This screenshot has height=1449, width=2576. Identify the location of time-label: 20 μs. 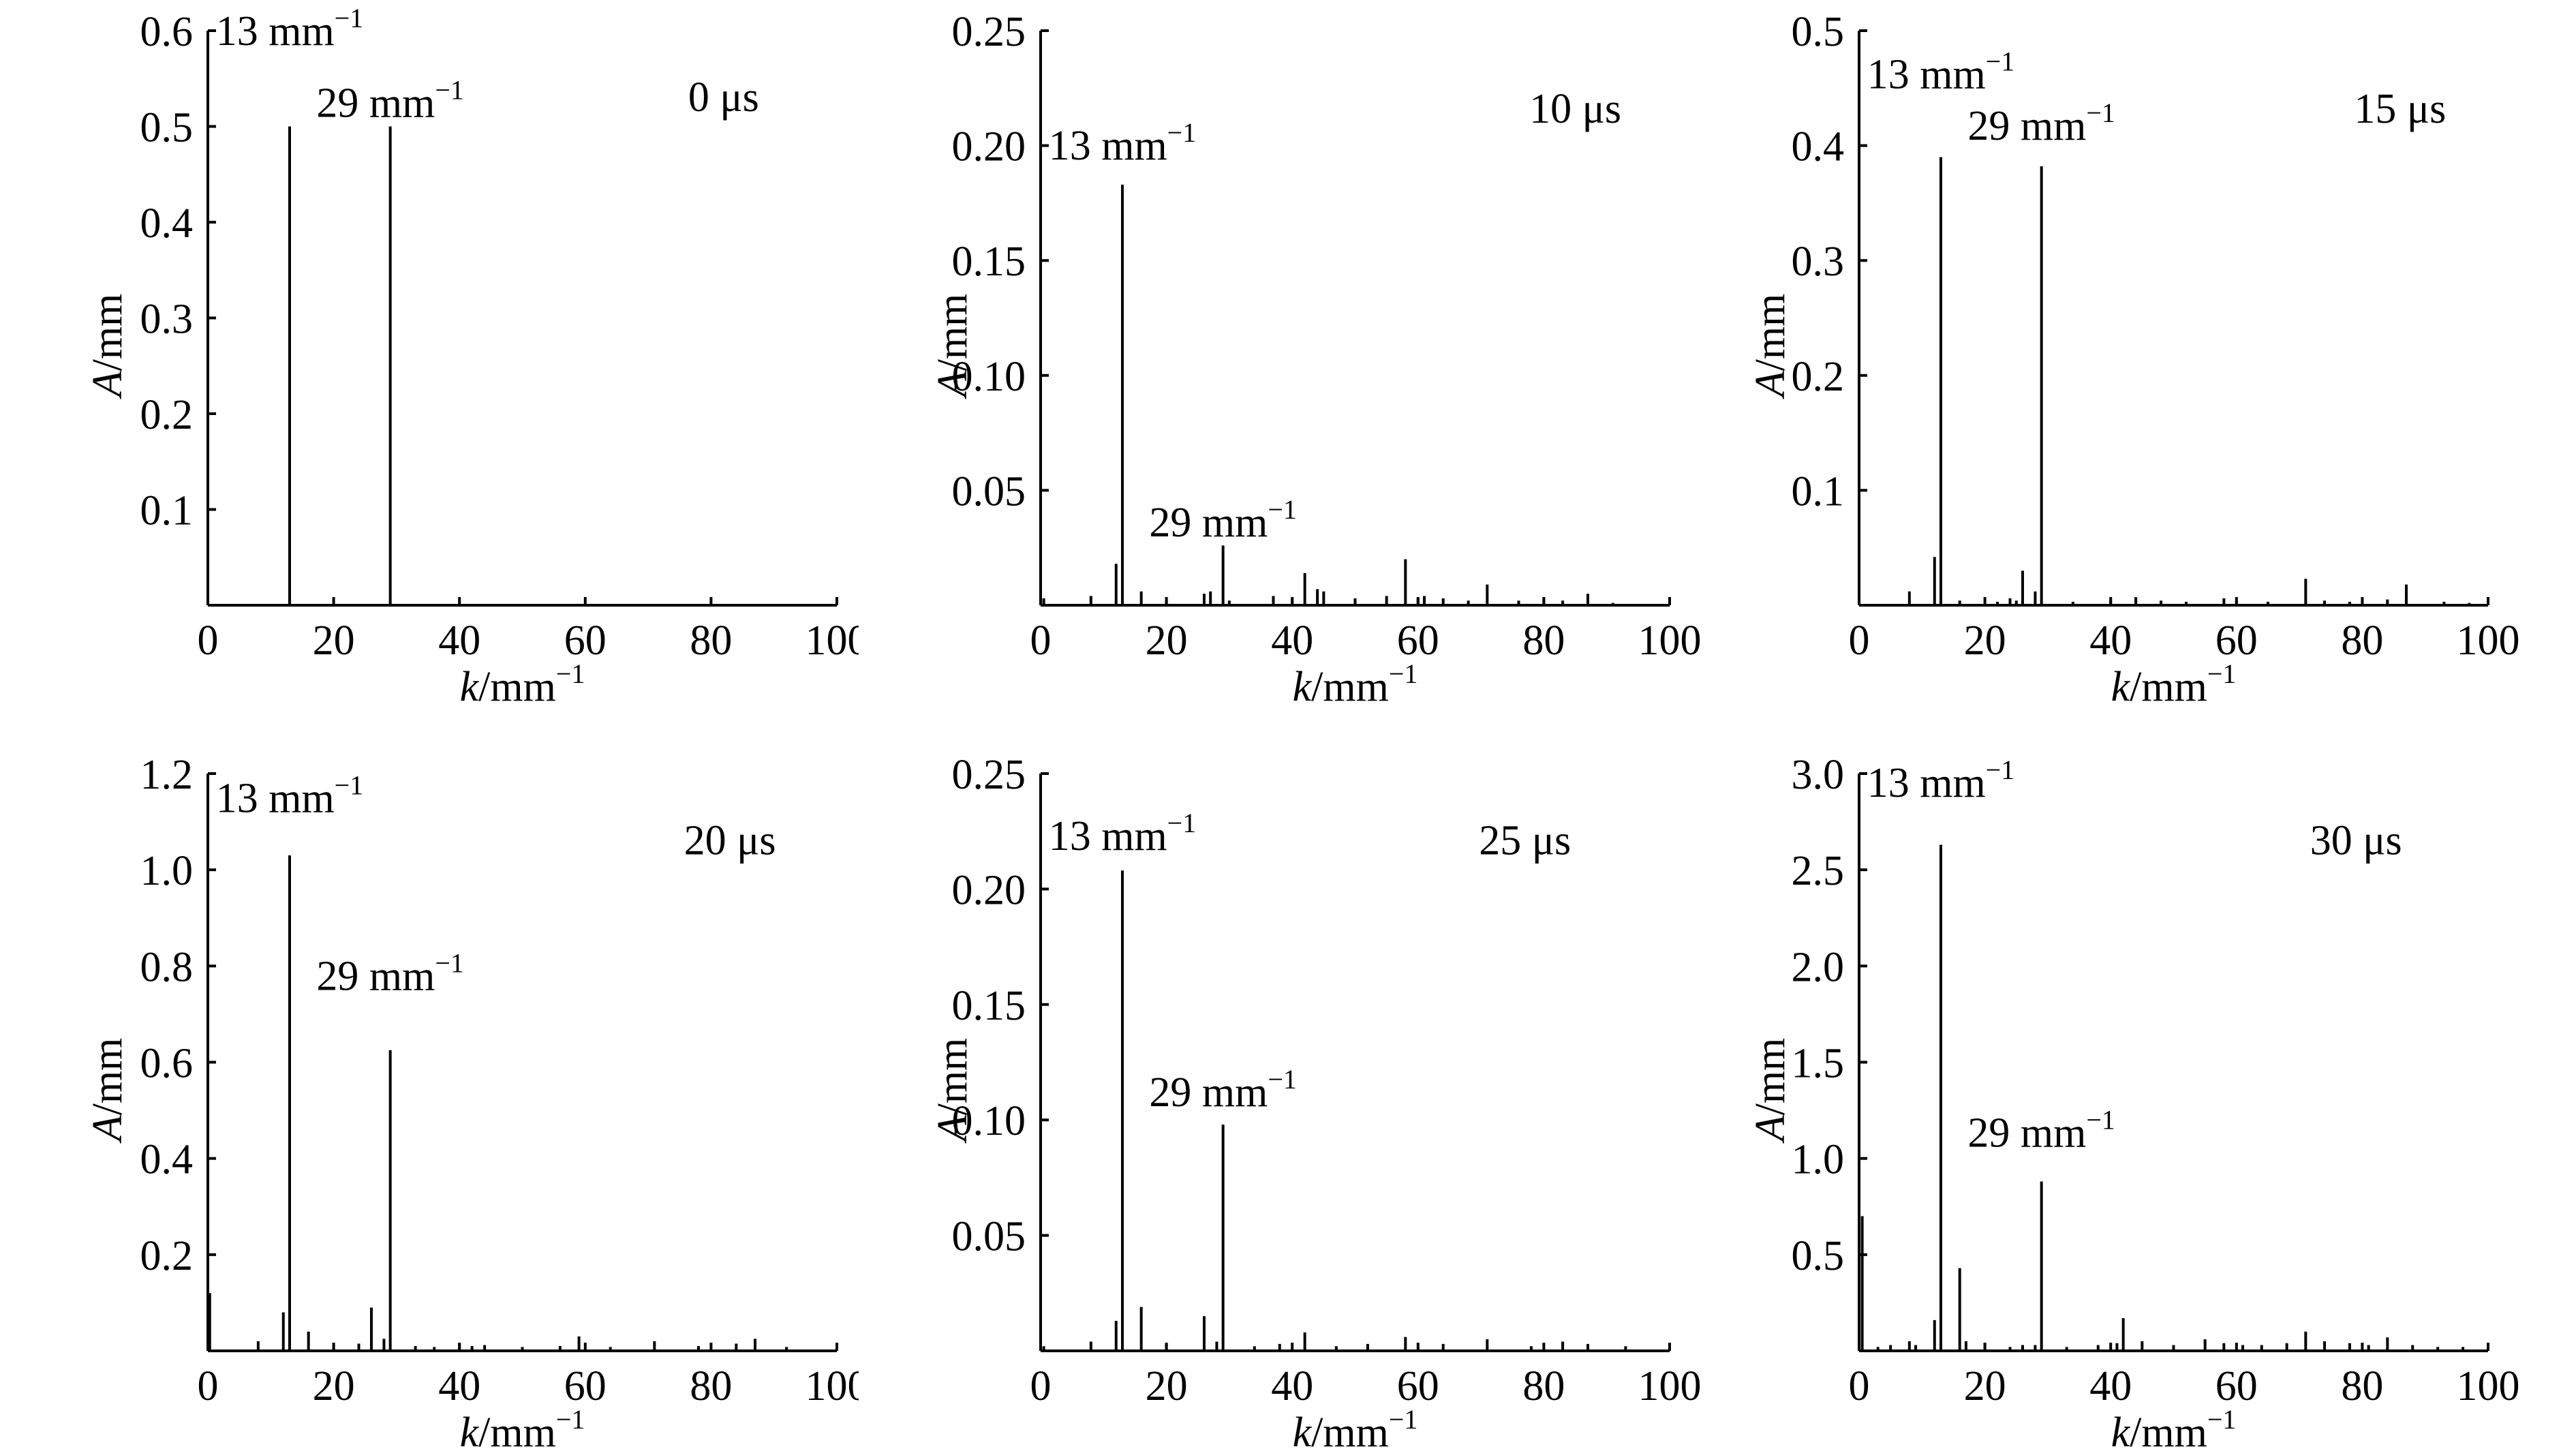
(730, 841).